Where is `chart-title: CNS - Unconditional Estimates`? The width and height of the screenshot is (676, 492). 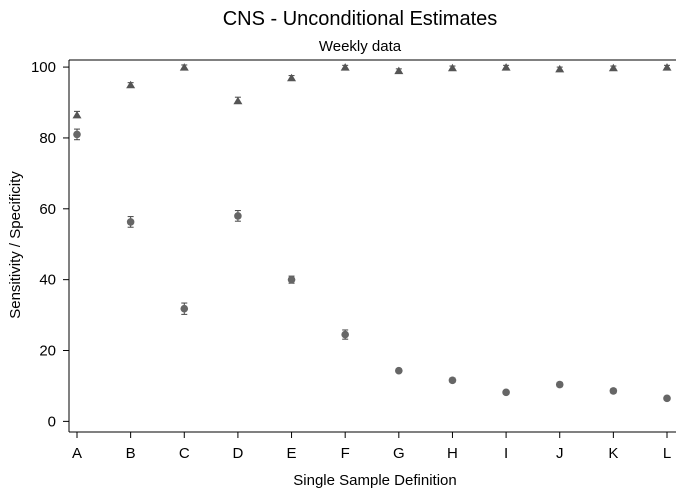 chart-title: CNS - Unconditional Estimates is located at coordinates (360, 19).